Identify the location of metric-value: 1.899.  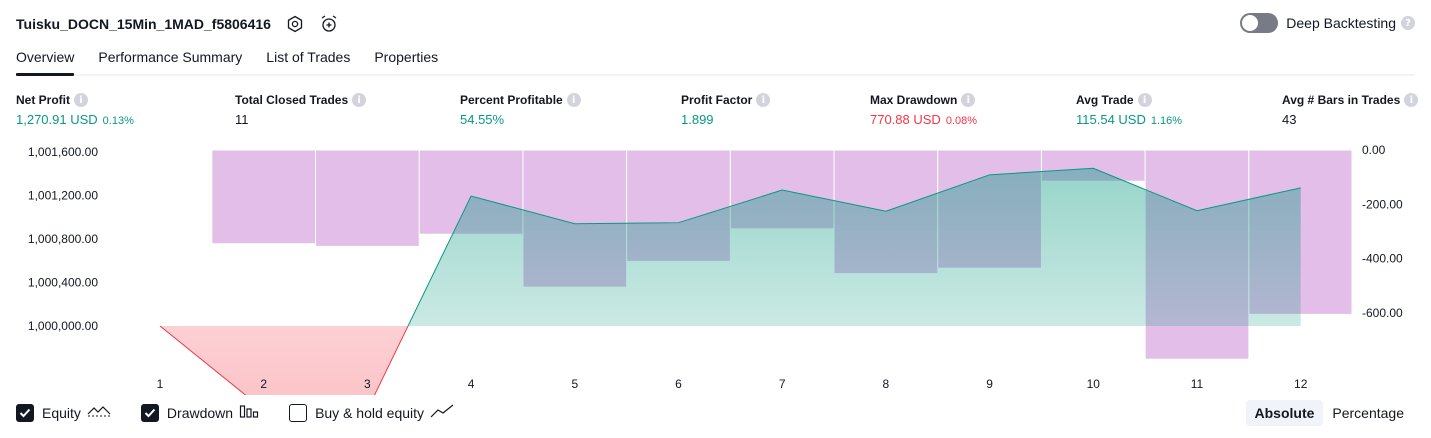
(697, 119).